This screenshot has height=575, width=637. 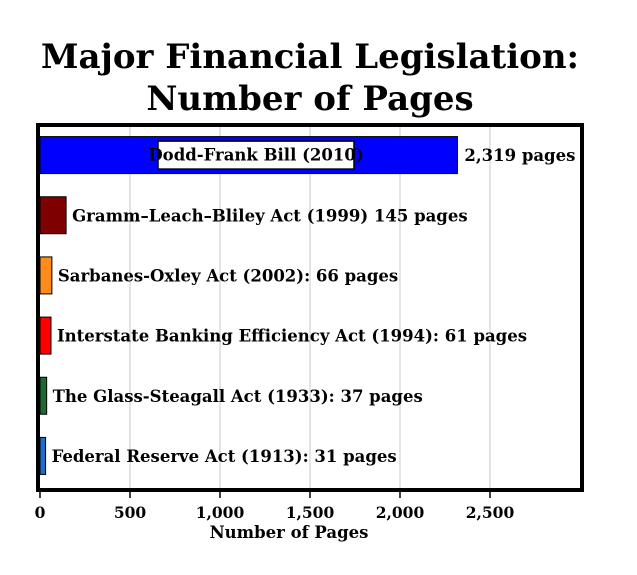 What do you see at coordinates (130, 512) in the screenshot?
I see `x-tick-label: 500` at bounding box center [130, 512].